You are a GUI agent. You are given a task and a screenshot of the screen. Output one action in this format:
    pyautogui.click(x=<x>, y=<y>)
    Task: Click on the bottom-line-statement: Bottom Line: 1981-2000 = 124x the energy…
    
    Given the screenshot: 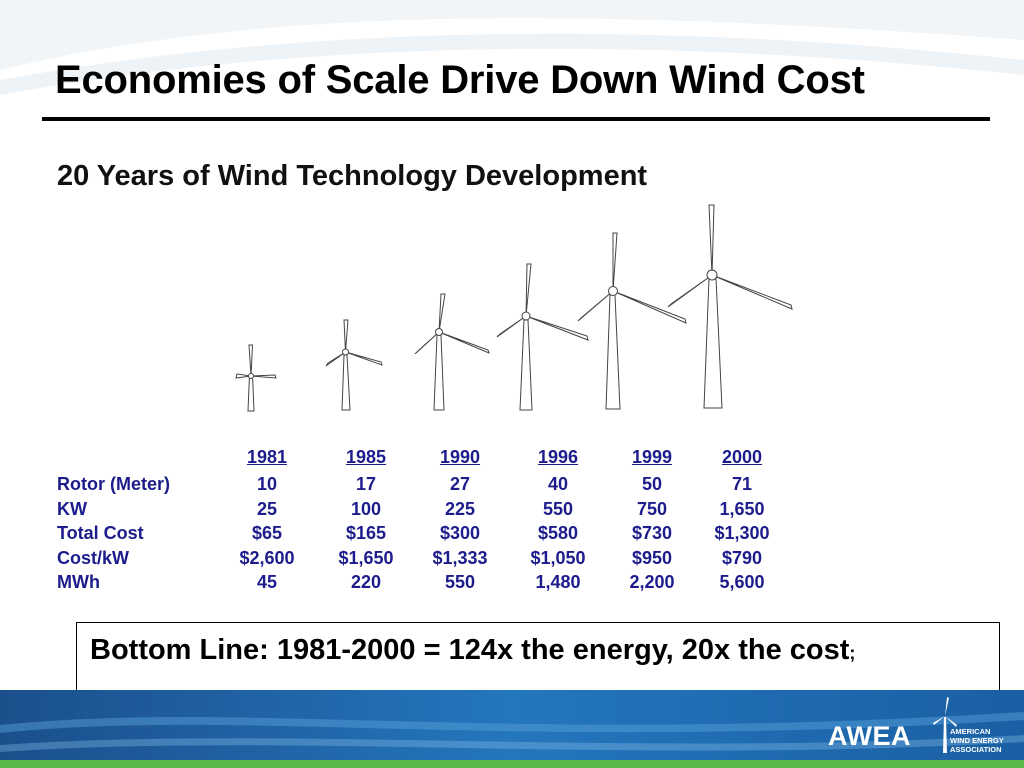 What is the action you would take?
    pyautogui.click(x=470, y=650)
    